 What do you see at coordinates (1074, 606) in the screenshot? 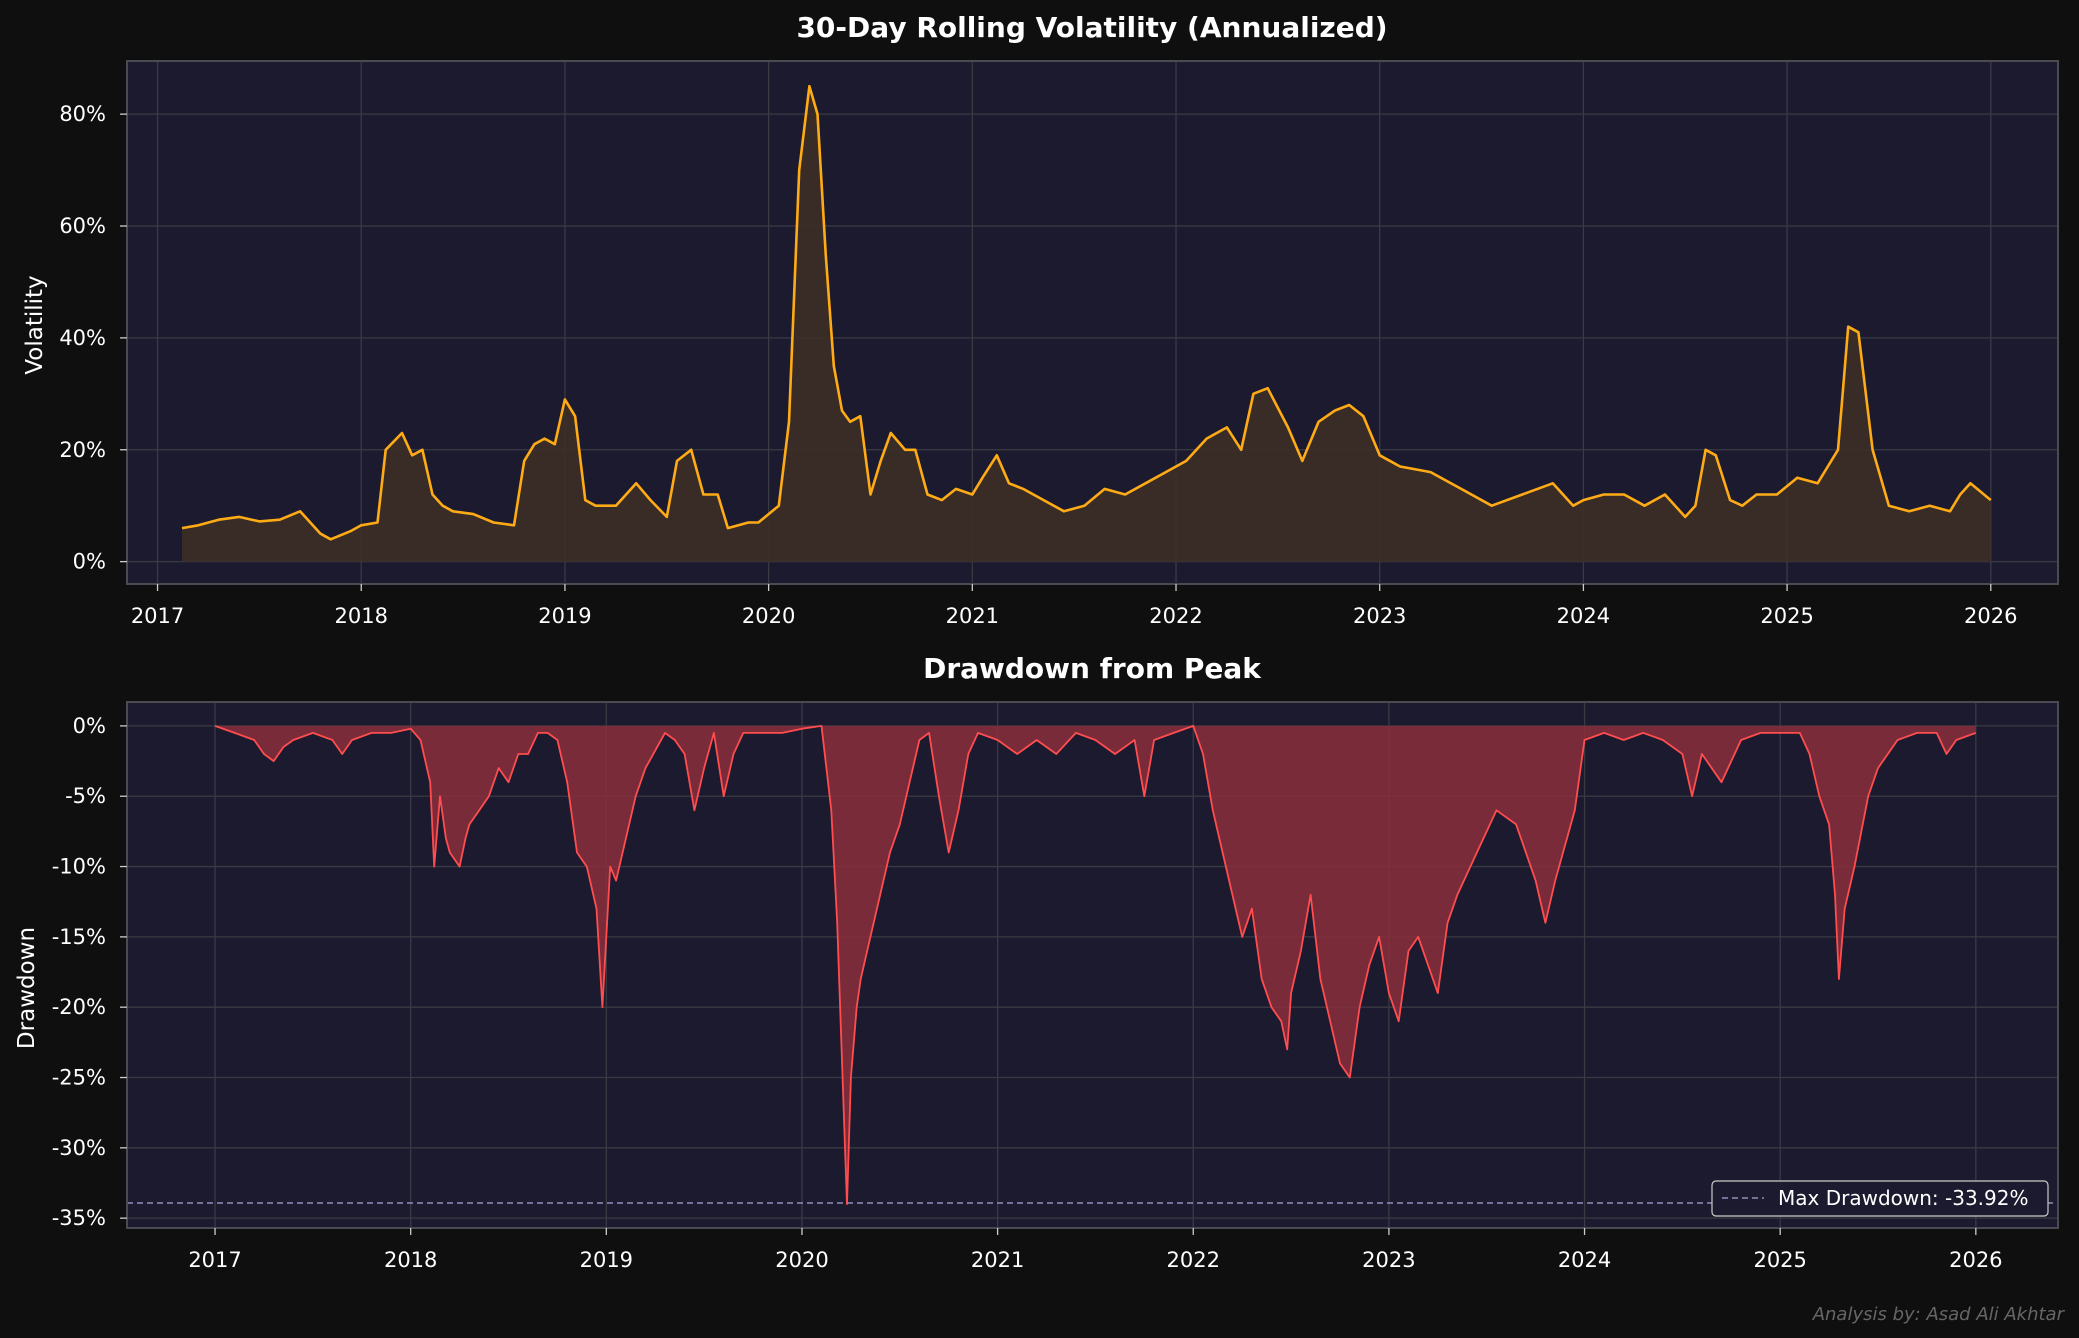
I see `volatility-x-axis: 2017 2018 2019 2020 2021 2022 2023 2024 2025 2026` at bounding box center [1074, 606].